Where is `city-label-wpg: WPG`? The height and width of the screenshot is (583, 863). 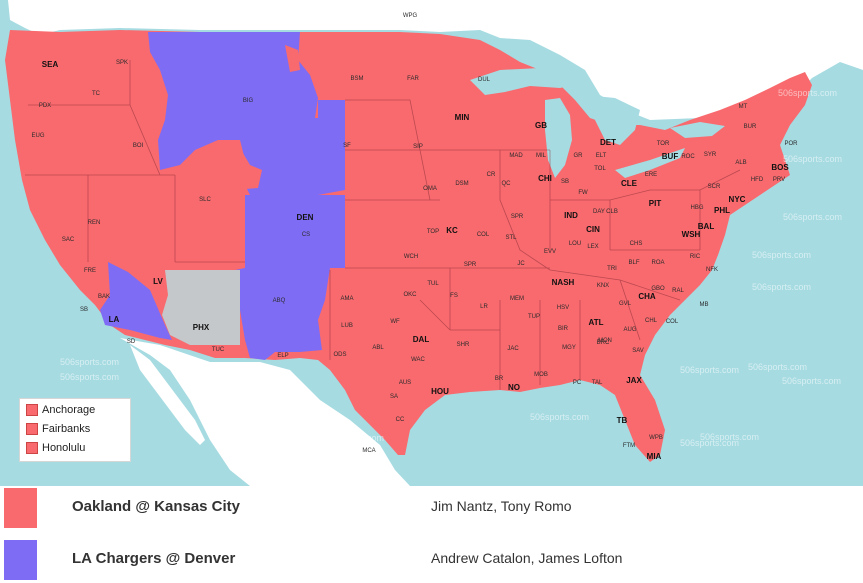 city-label-wpg: WPG is located at coordinates (410, 16).